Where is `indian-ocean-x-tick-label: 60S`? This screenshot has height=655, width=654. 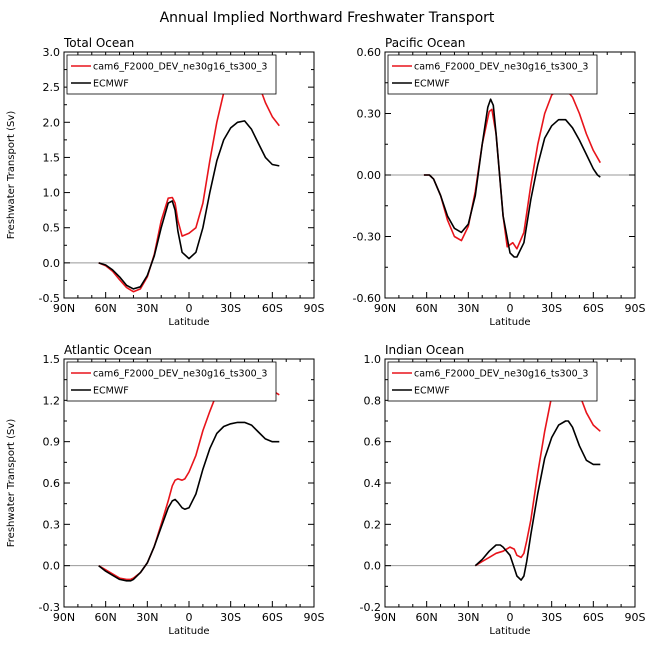 indian-ocean-x-tick-label: 60S is located at coordinates (593, 617).